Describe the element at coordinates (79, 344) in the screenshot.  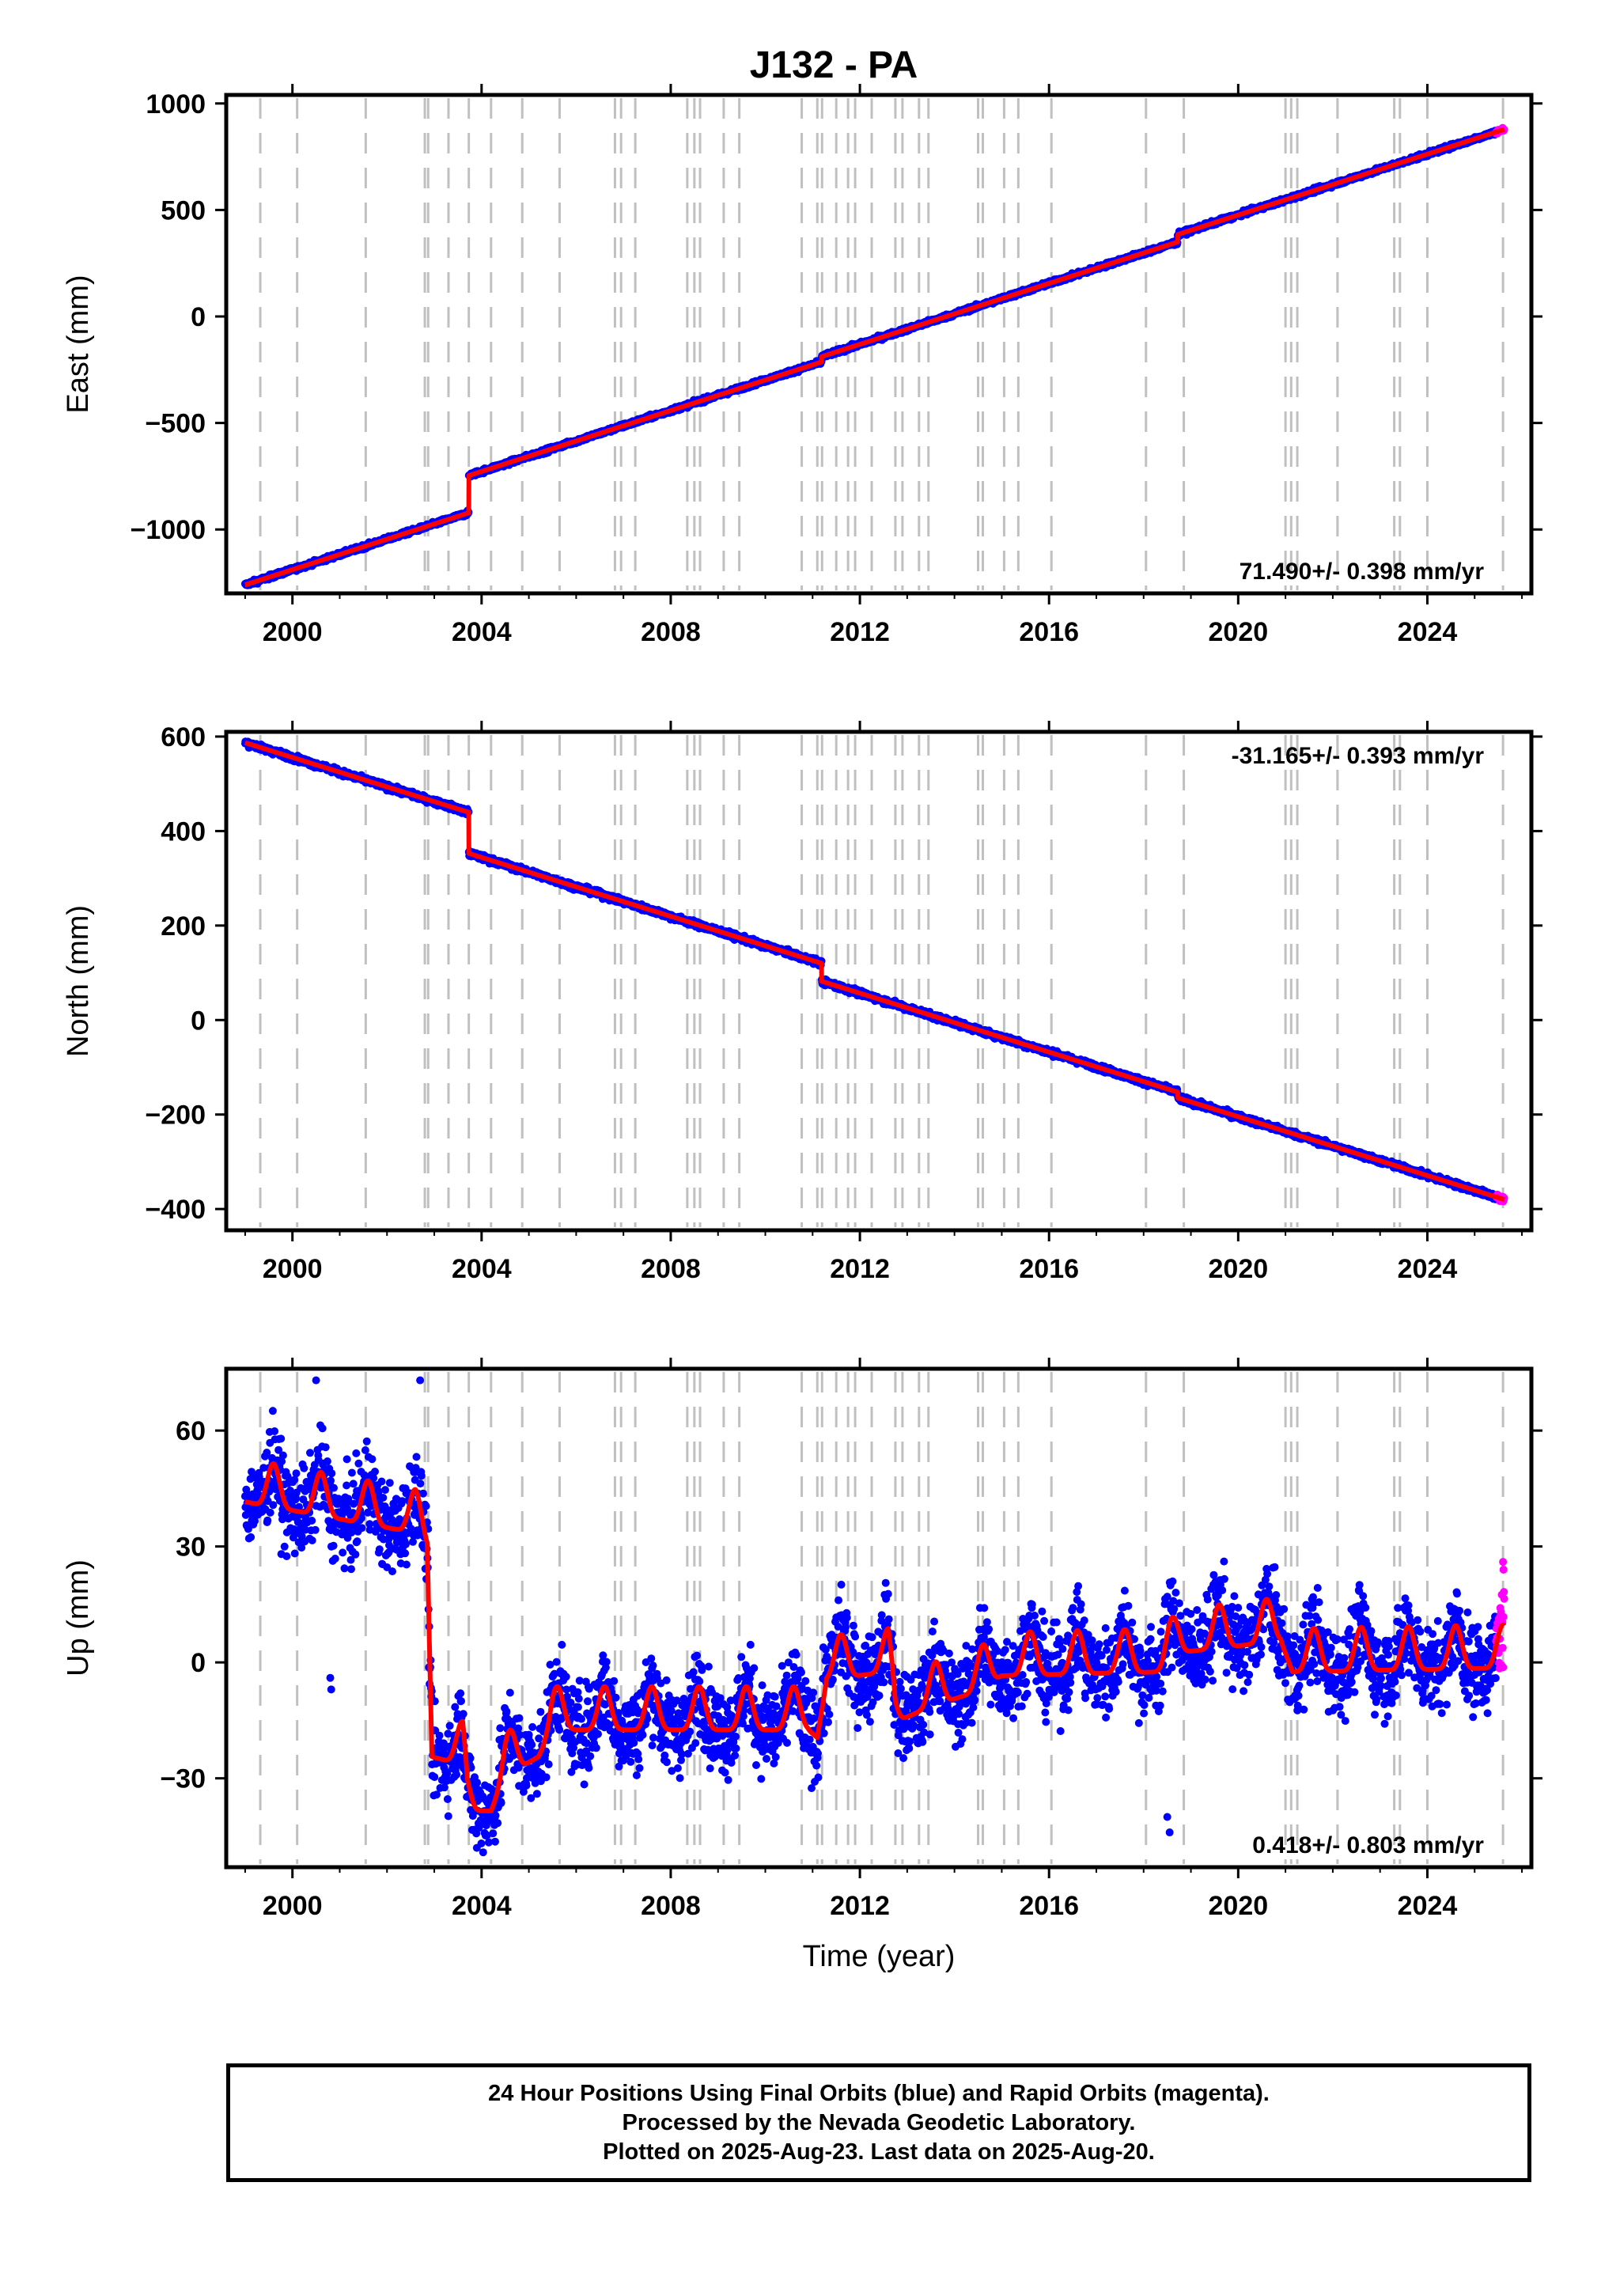
I see `y-axis-label: East (mm)` at that location.